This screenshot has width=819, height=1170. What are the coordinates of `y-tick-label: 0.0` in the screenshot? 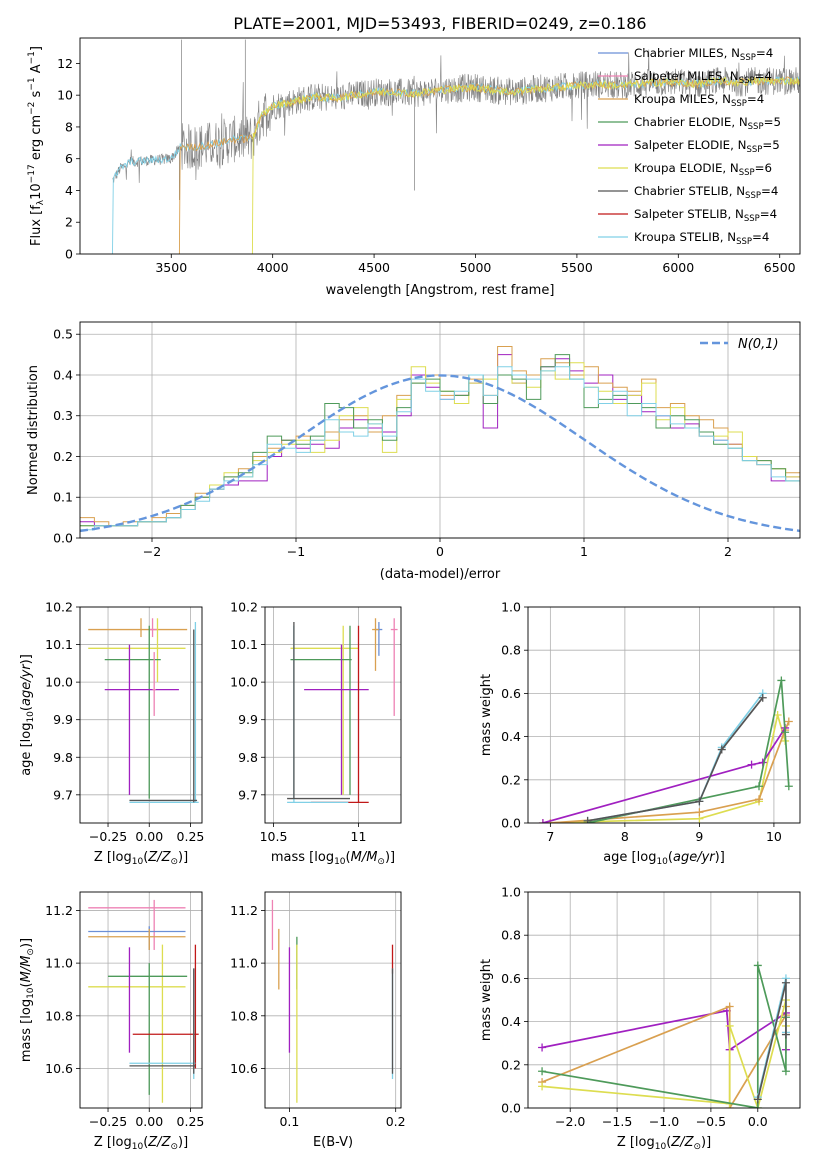 It's located at (63, 538).